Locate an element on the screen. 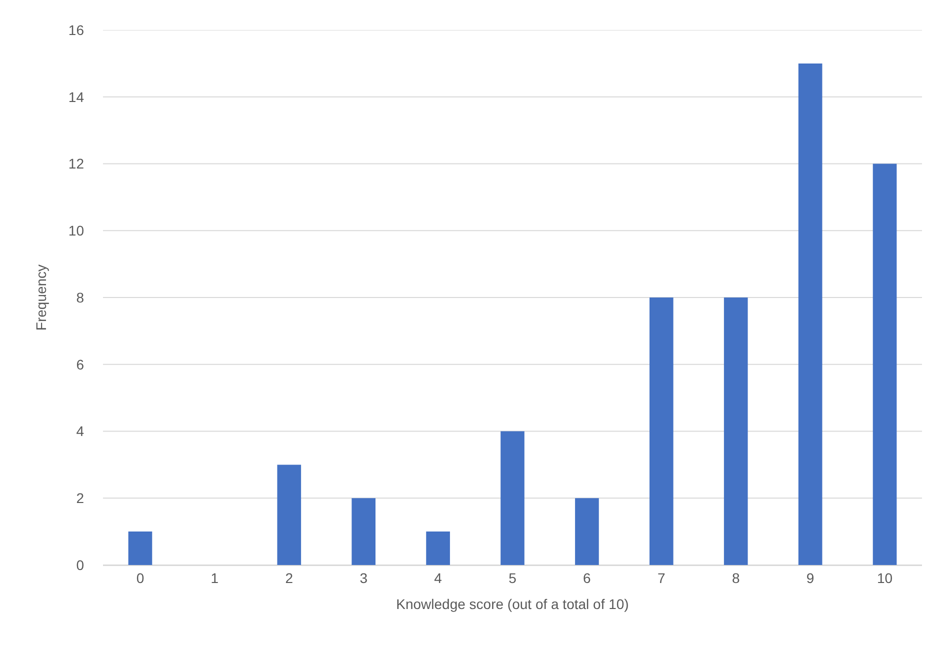 The height and width of the screenshot is (651, 942). x-tick-label: 2 is located at coordinates (289, 578).